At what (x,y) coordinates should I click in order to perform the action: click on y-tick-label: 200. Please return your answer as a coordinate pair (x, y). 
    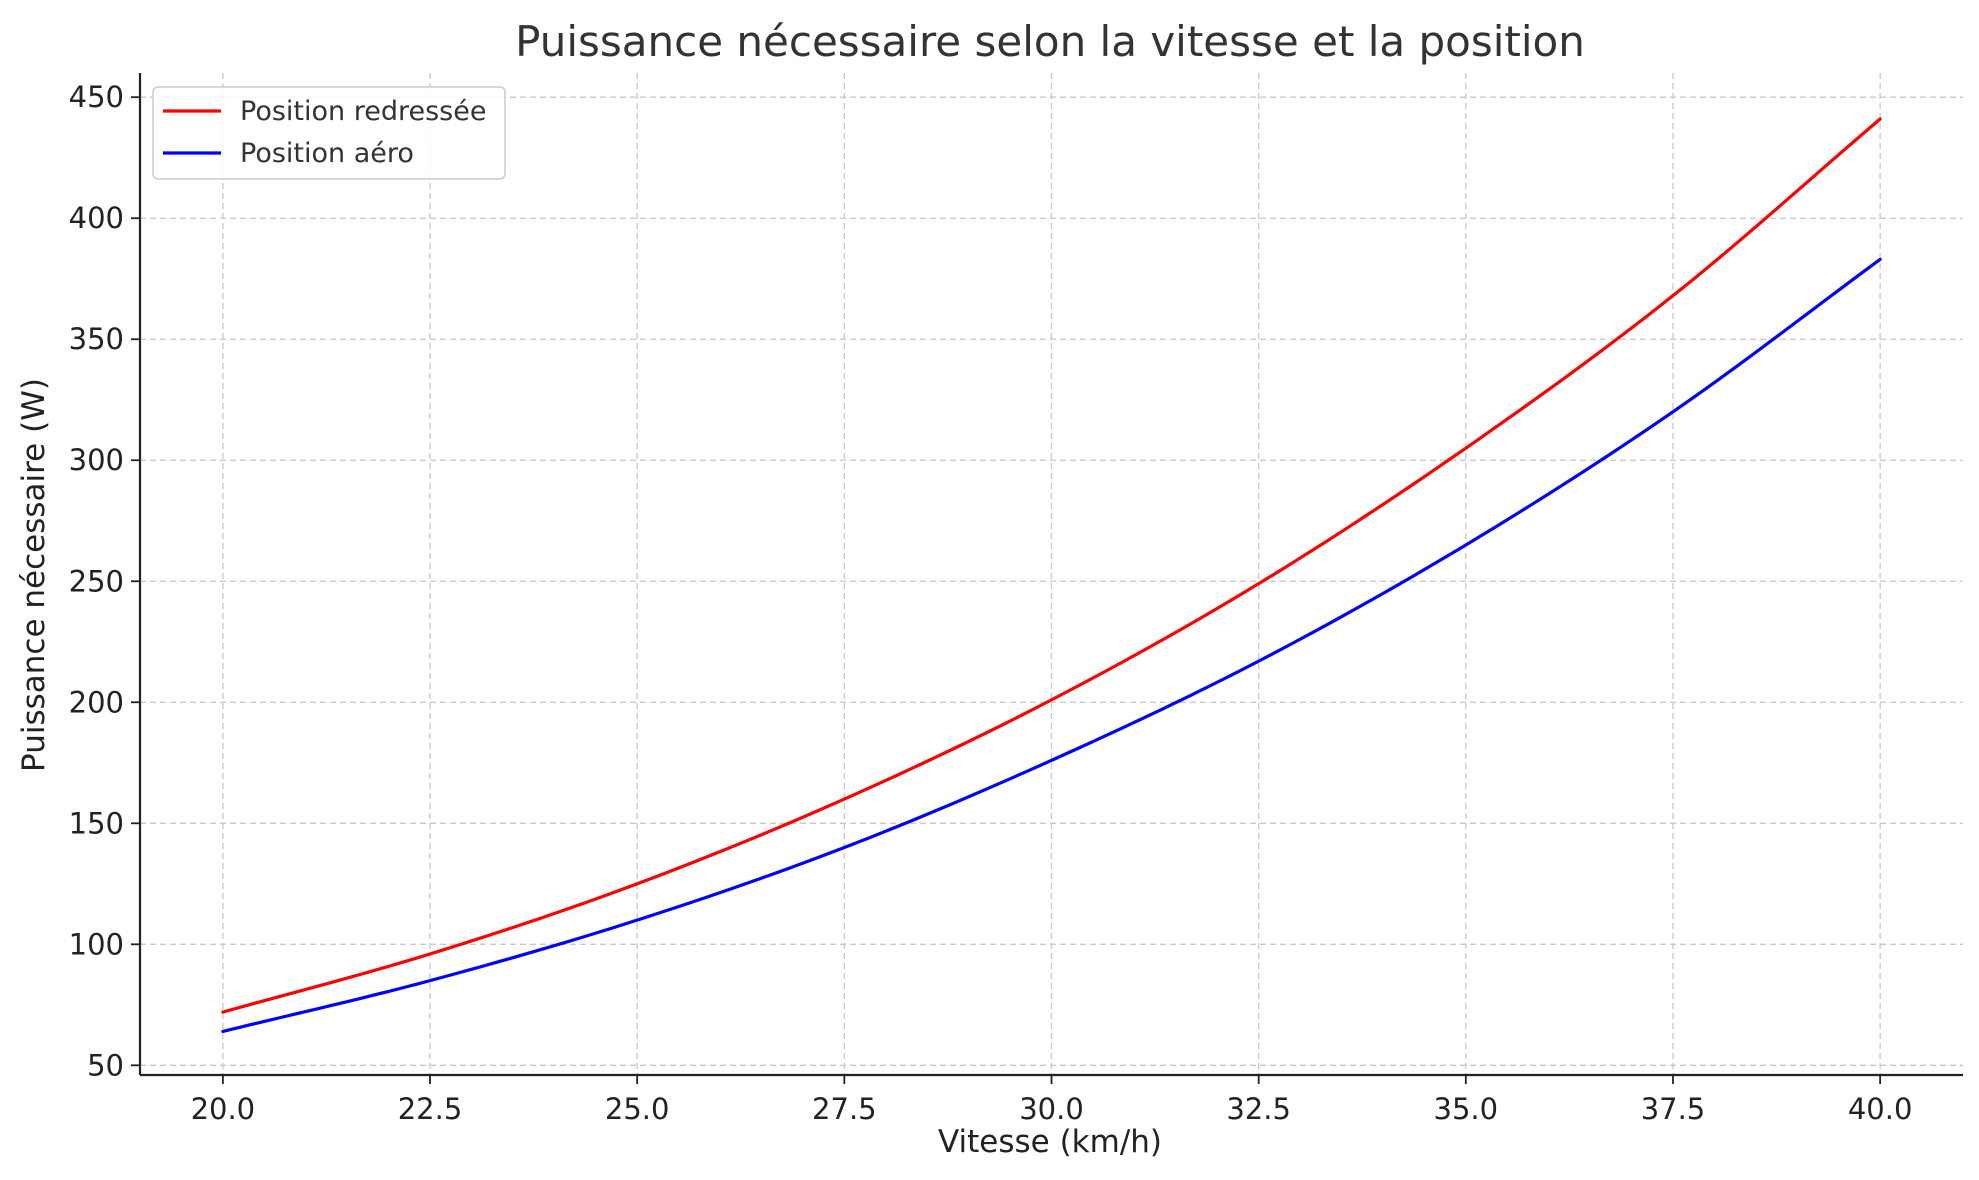
    Looking at the image, I should click on (96, 702).